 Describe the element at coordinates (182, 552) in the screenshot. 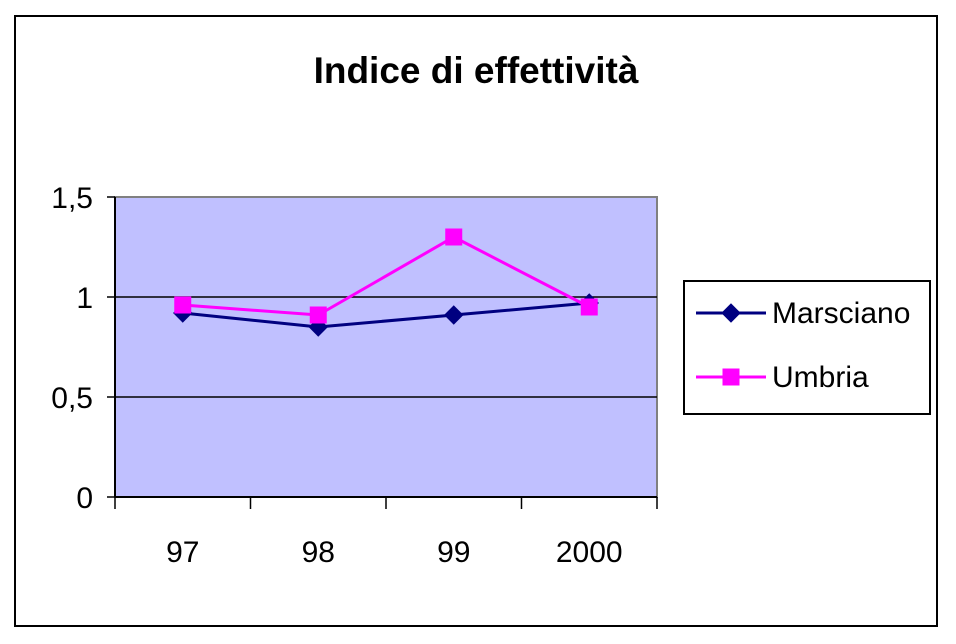

I see `x-tick-label: 97` at that location.